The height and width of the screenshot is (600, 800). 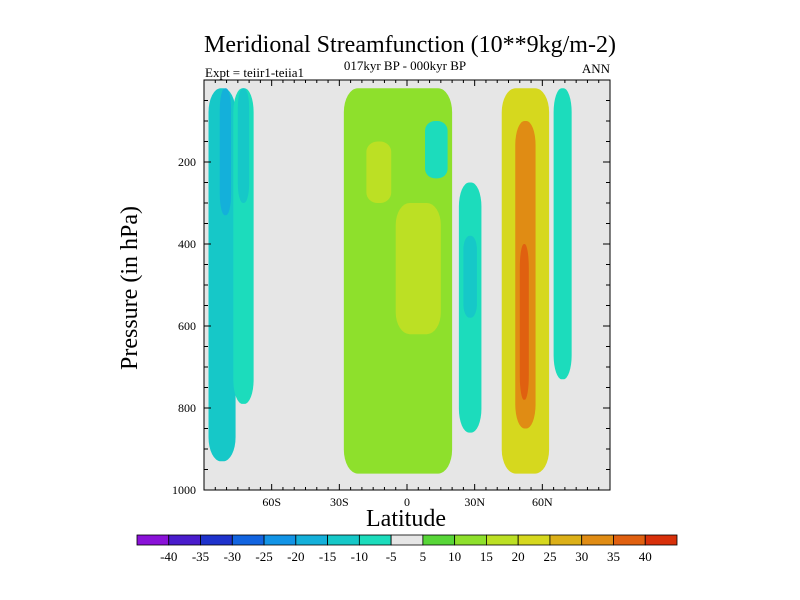 What do you see at coordinates (405, 65) in the screenshot?
I see `chart-subtitle: 017kyr BP - 000kyr BP` at bounding box center [405, 65].